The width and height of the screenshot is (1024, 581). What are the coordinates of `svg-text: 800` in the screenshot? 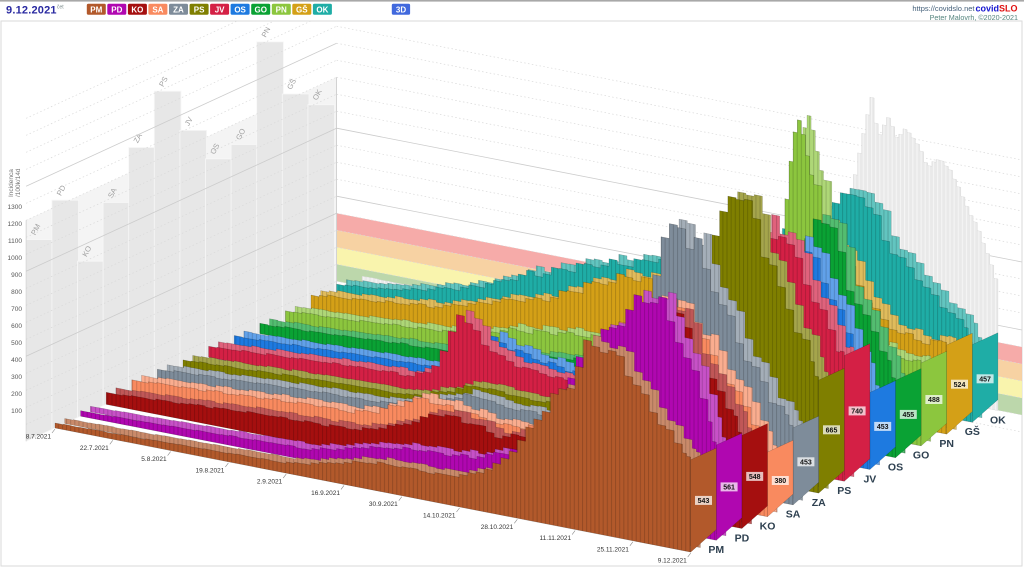 It's located at (16, 292).